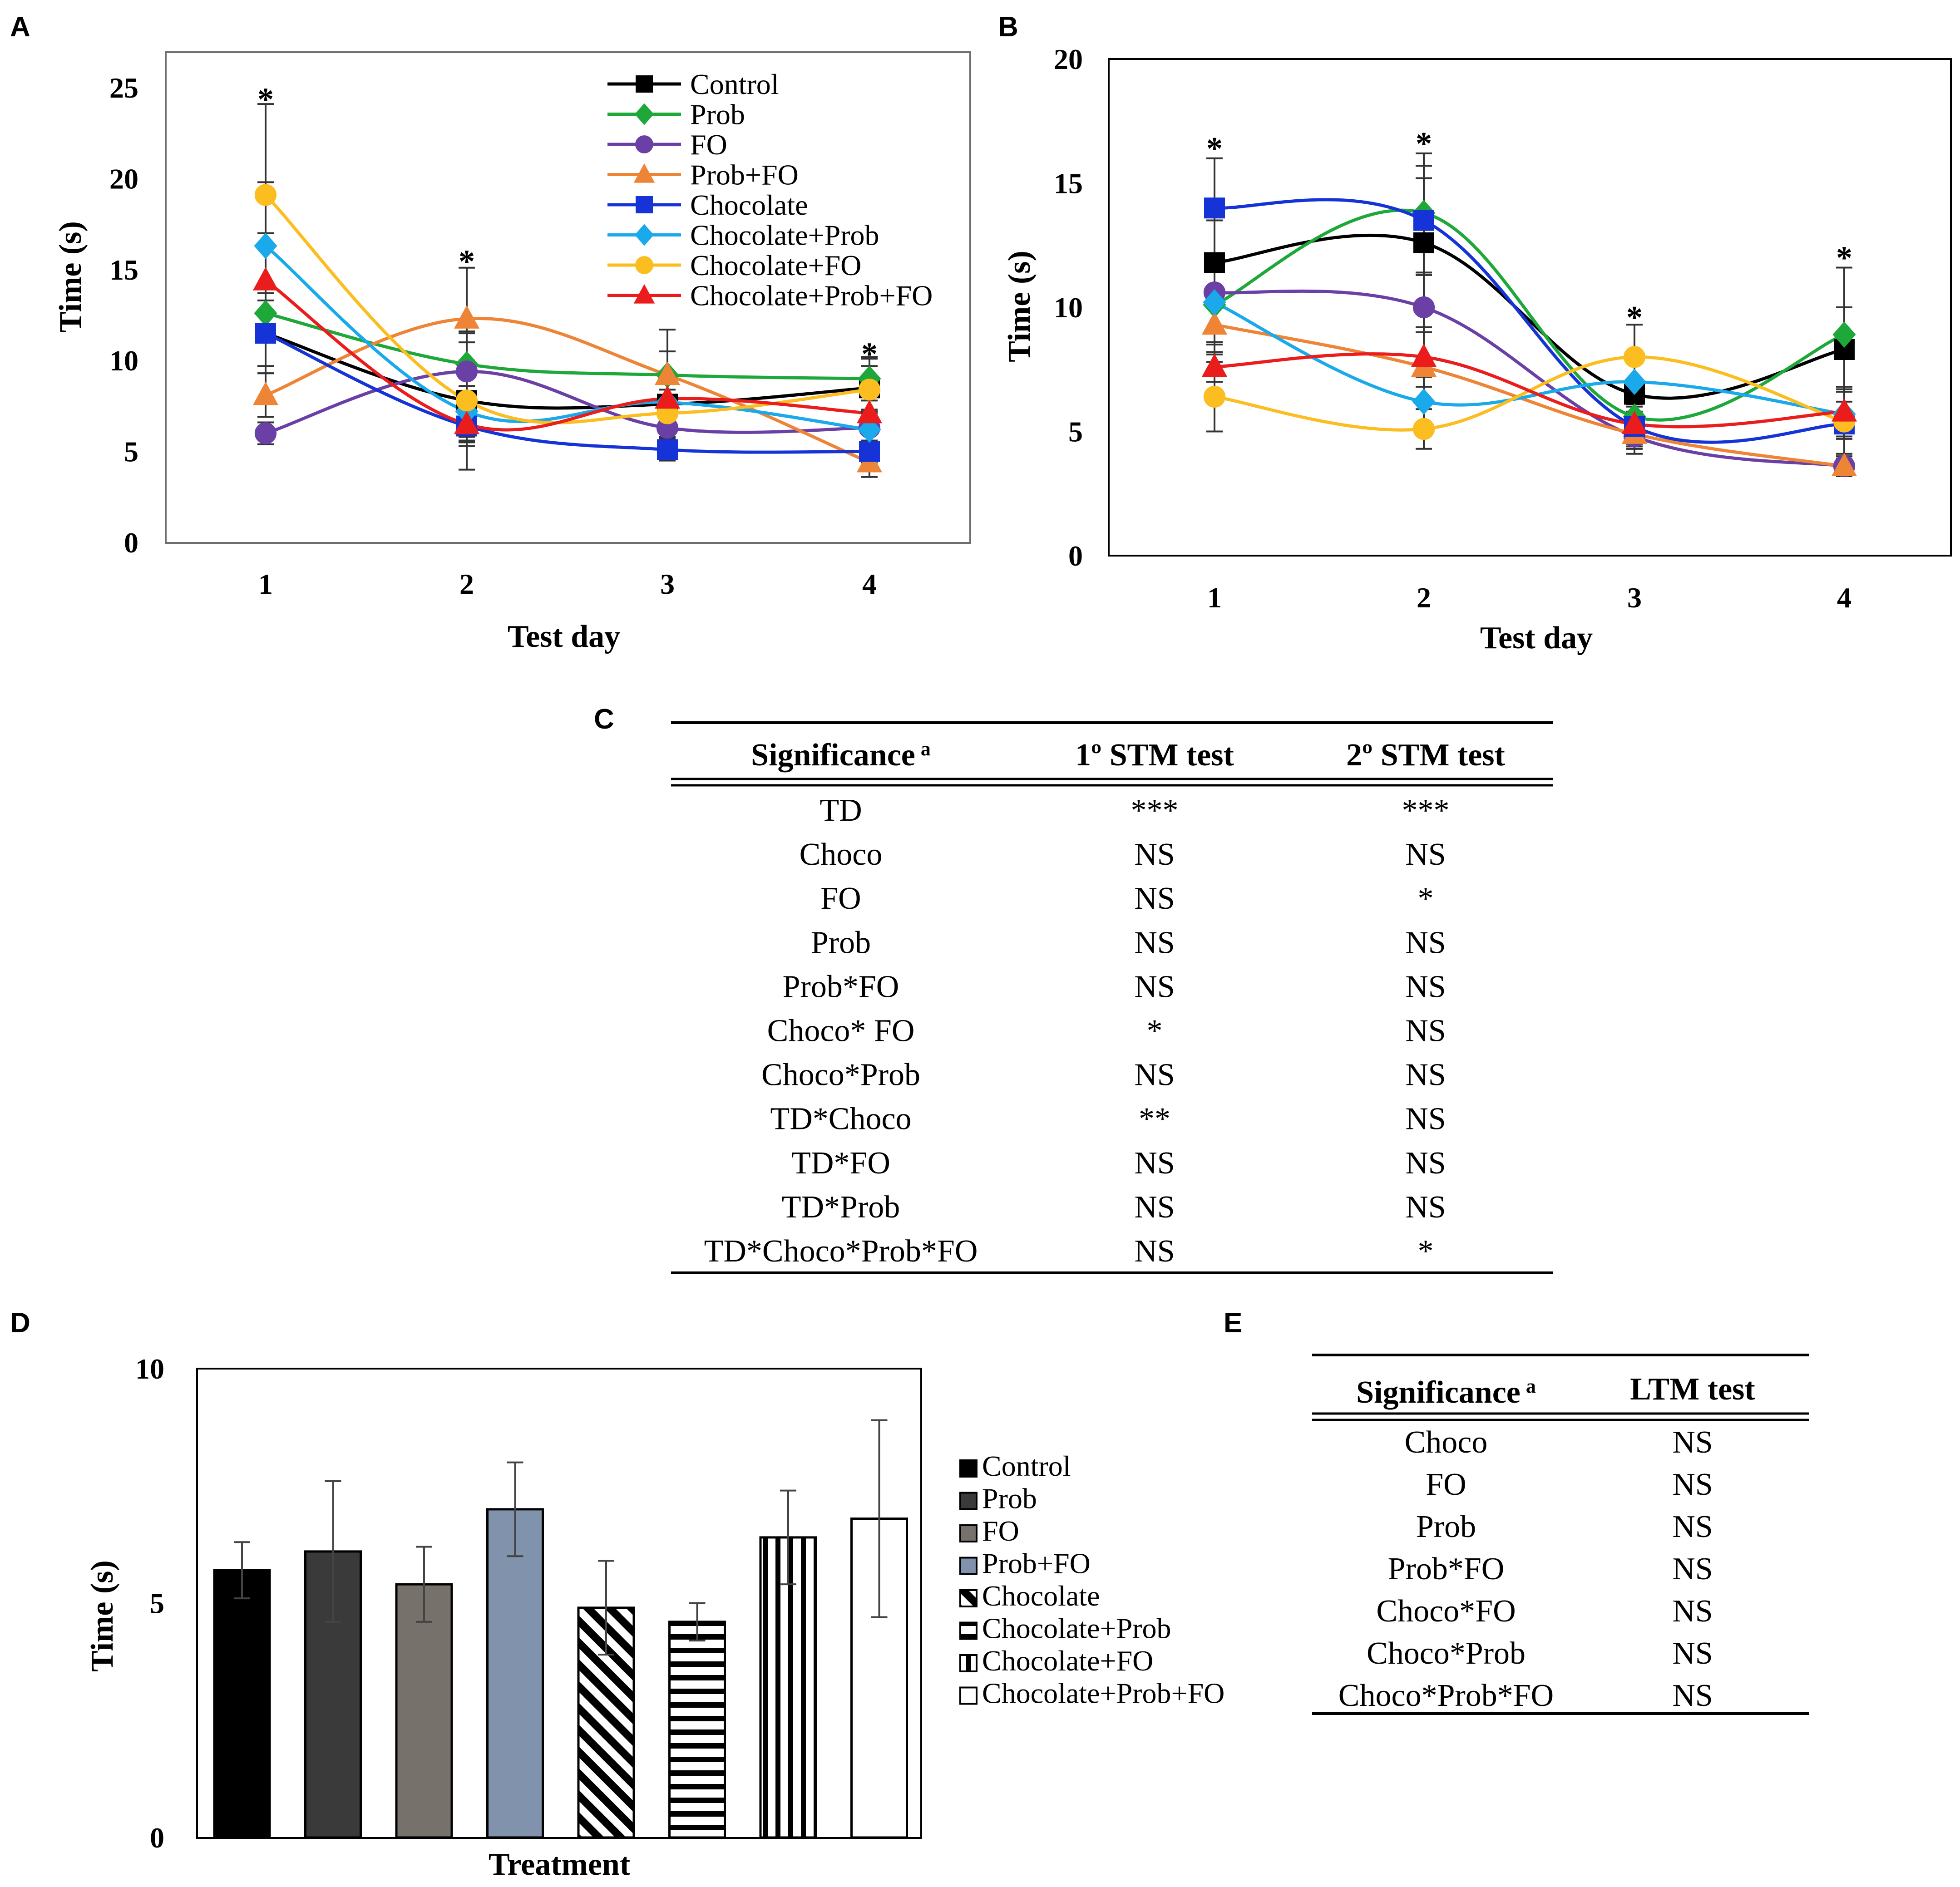 This screenshot has height=1887, width=1960. What do you see at coordinates (1544, 1611) in the screenshot?
I see `table-row: Choco*FO NS` at bounding box center [1544, 1611].